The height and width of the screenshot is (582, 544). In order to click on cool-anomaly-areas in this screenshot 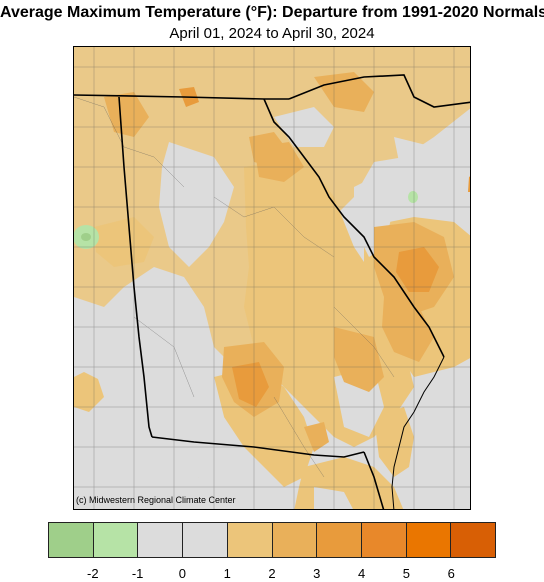, I will do `click(246, 220)`.